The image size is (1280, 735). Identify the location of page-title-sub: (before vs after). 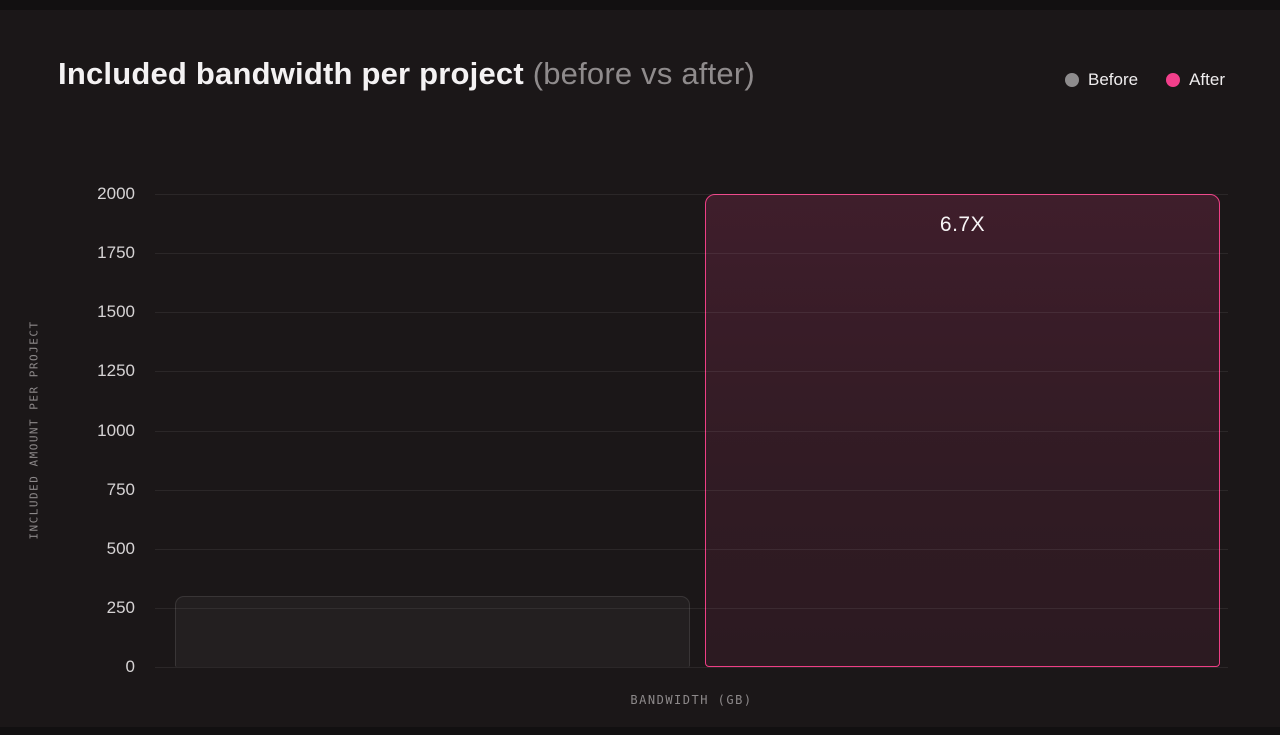
(643, 73).